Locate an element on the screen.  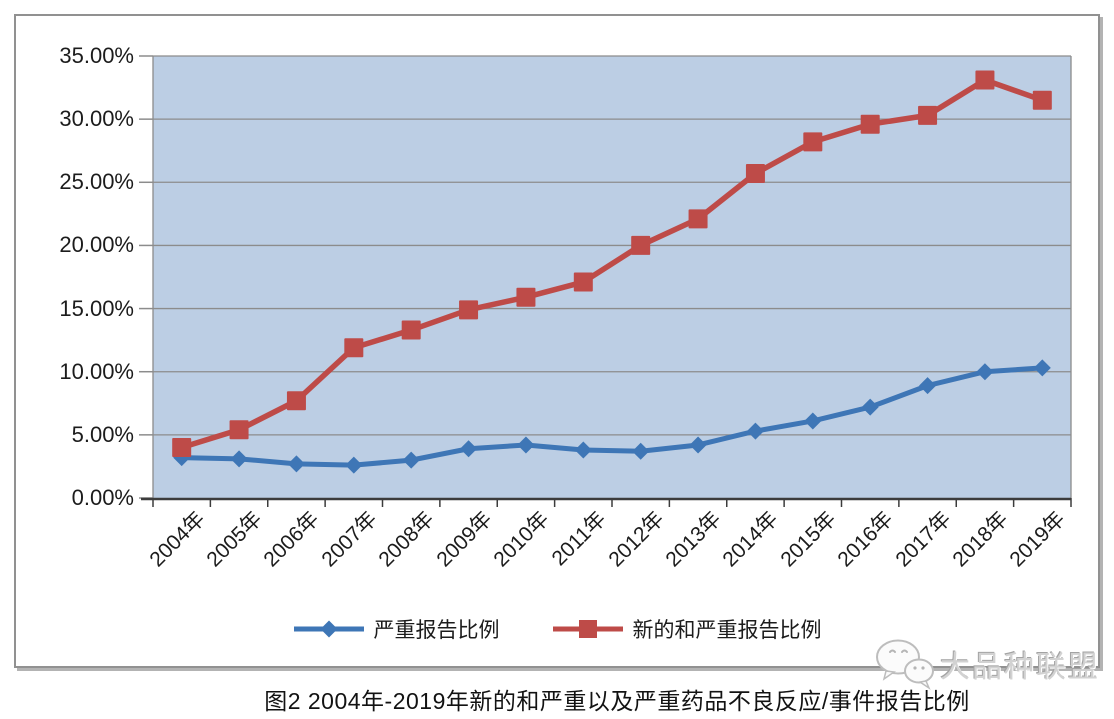
figure-caption: 图2 2004年-2019年新的和严重以及严重药品不良反应/事件报告比例 is located at coordinates (617, 701).